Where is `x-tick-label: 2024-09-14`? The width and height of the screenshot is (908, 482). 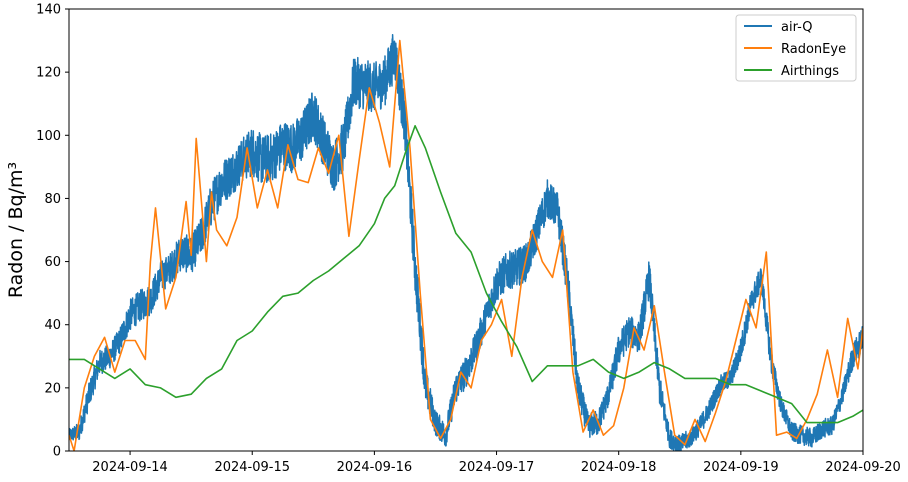 x-tick-label: 2024-09-14 is located at coordinates (130, 467).